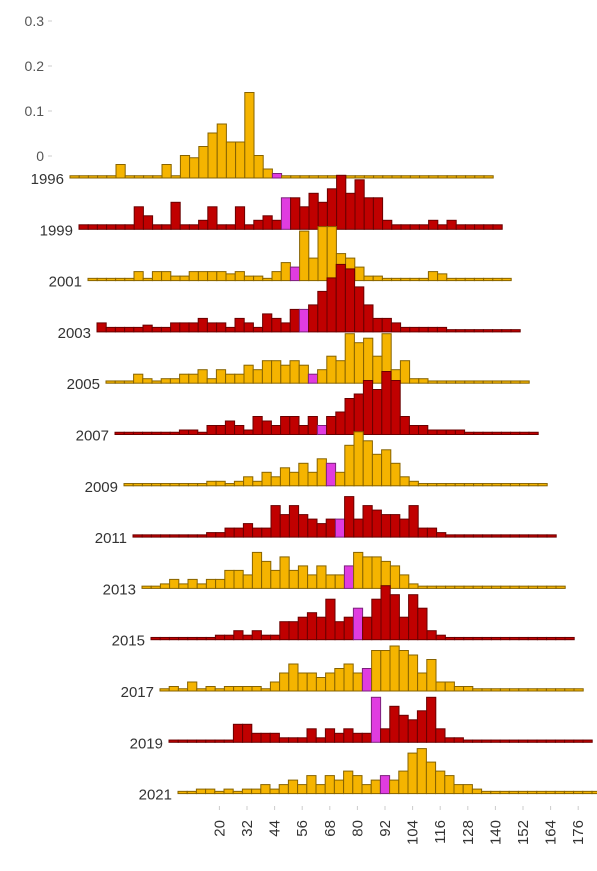 This screenshot has height=871, width=597. I want to click on row: 2017, so click(352, 673).